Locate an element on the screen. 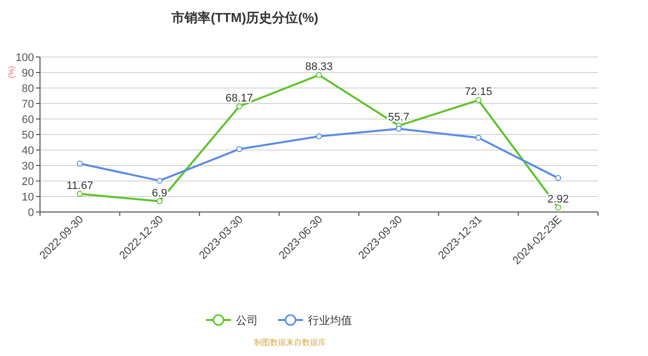 This screenshot has height=356, width=648. data-label: 72.15 is located at coordinates (478, 92).